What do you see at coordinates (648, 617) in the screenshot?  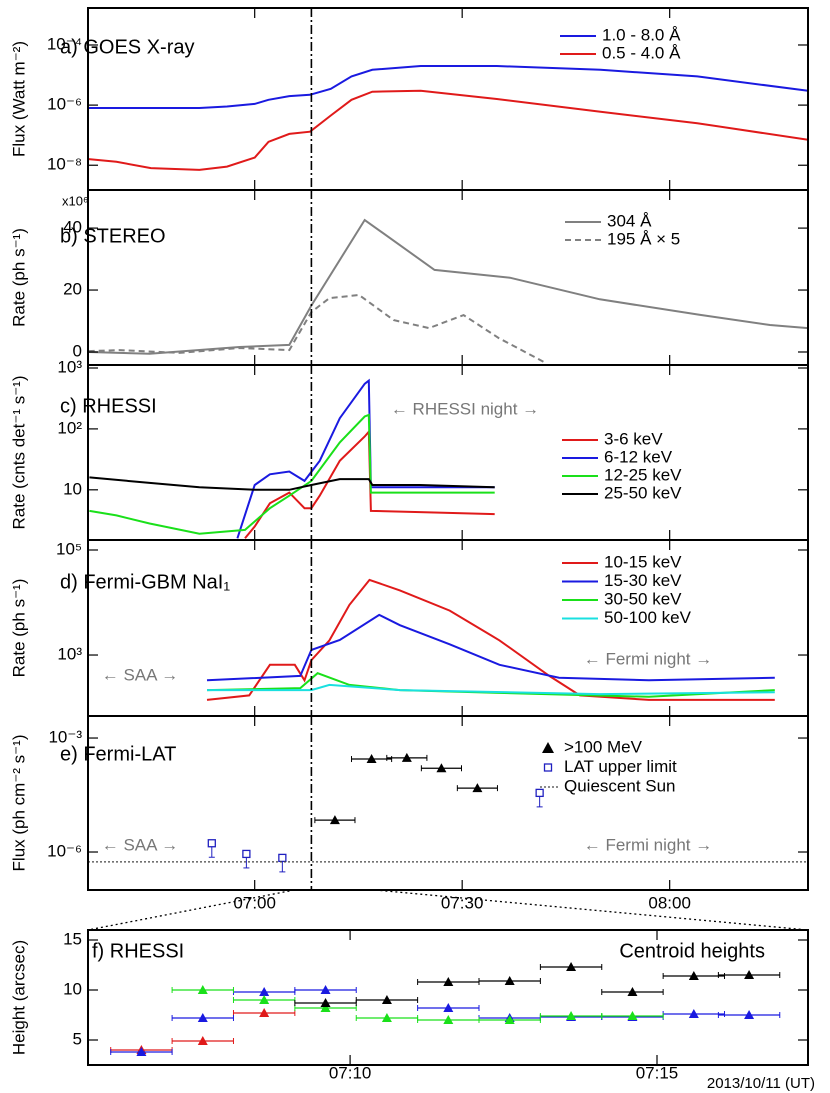 I see `legend-label: 50-100 keV` at bounding box center [648, 617].